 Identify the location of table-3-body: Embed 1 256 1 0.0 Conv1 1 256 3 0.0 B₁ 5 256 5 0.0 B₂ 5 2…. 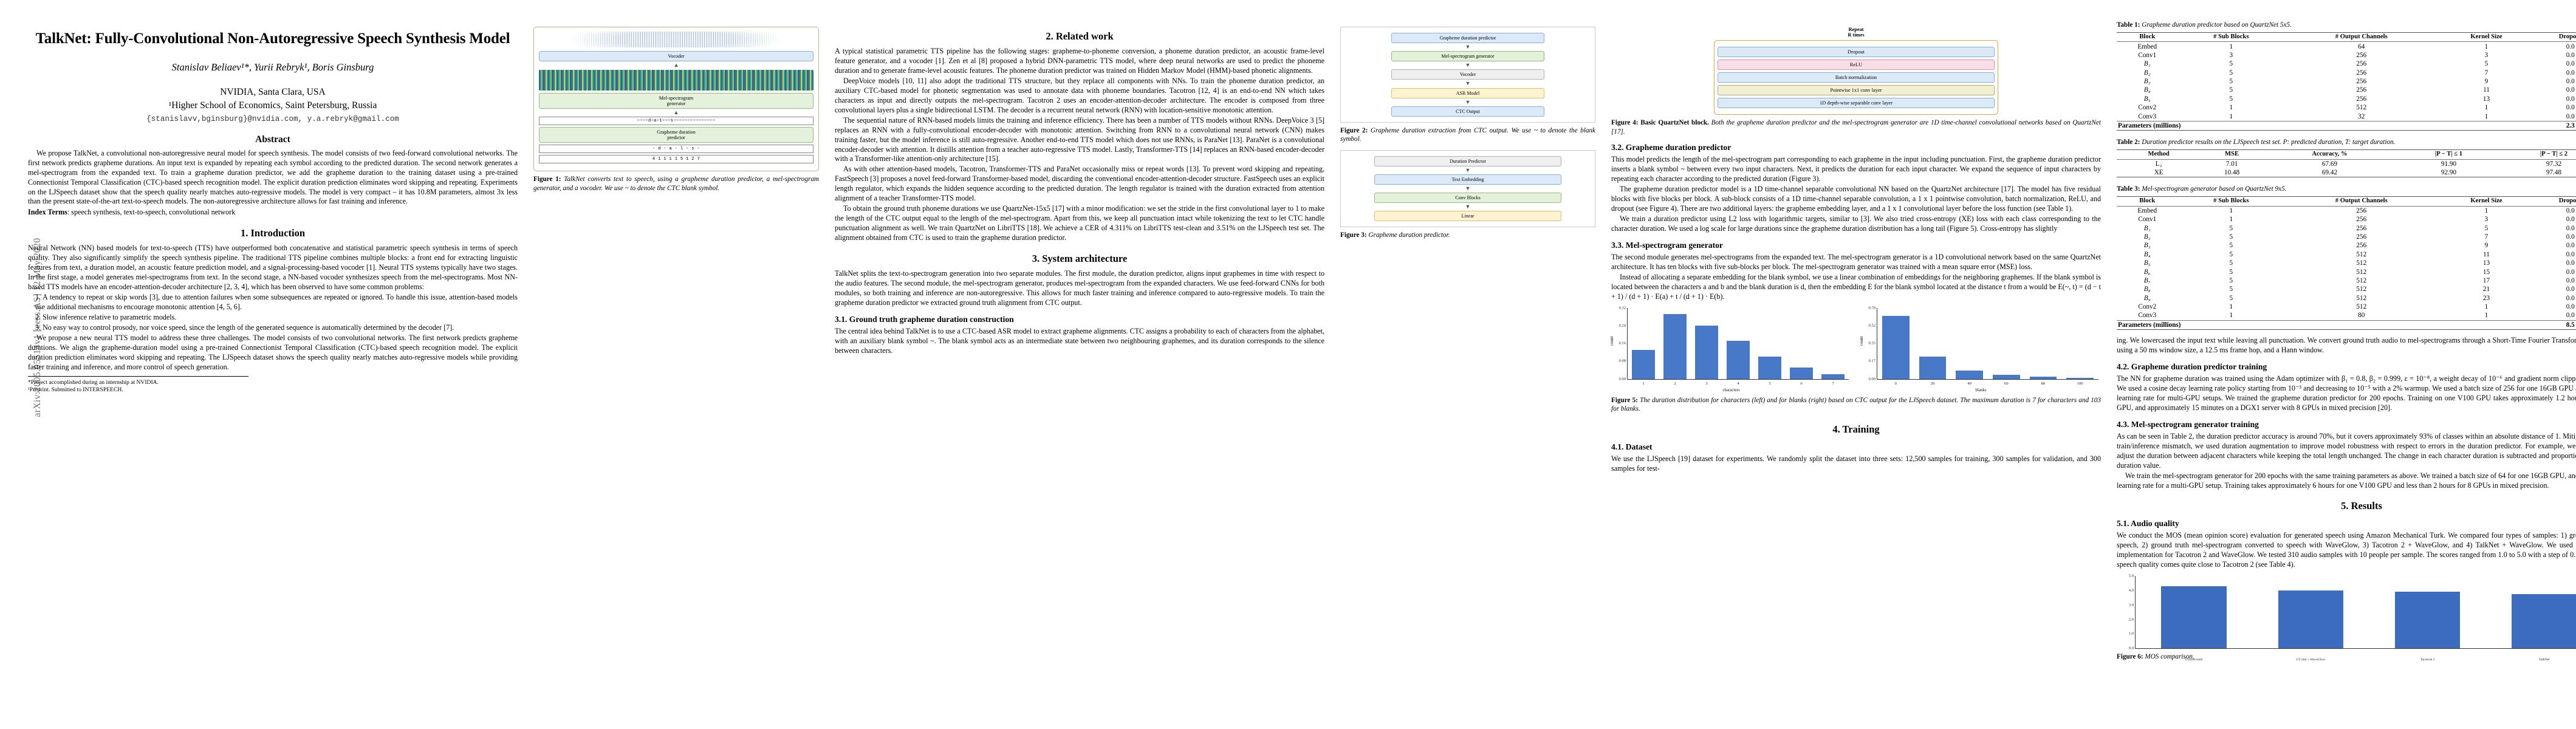
(2346, 263).